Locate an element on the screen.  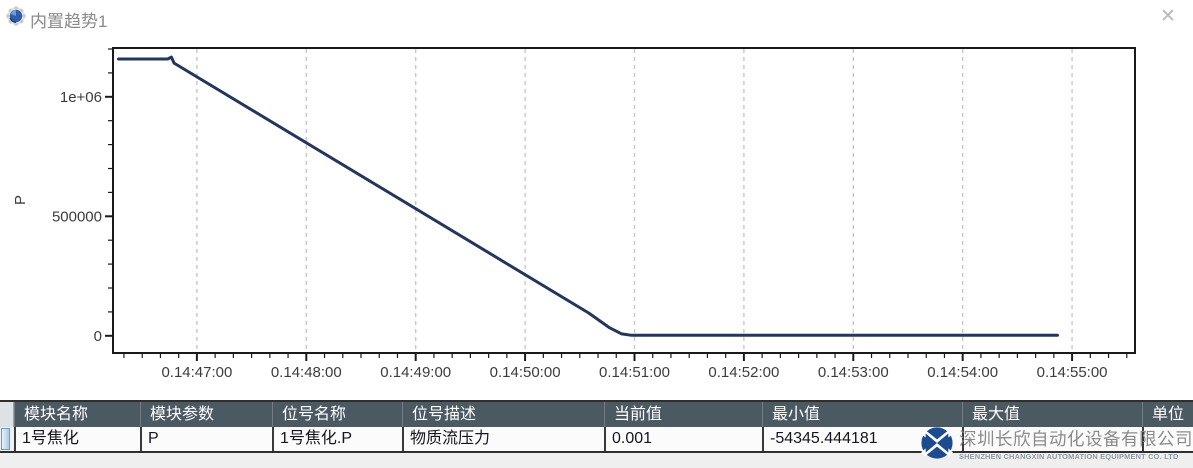
svg-text: 0.14:49:00 is located at coordinates (415, 372).